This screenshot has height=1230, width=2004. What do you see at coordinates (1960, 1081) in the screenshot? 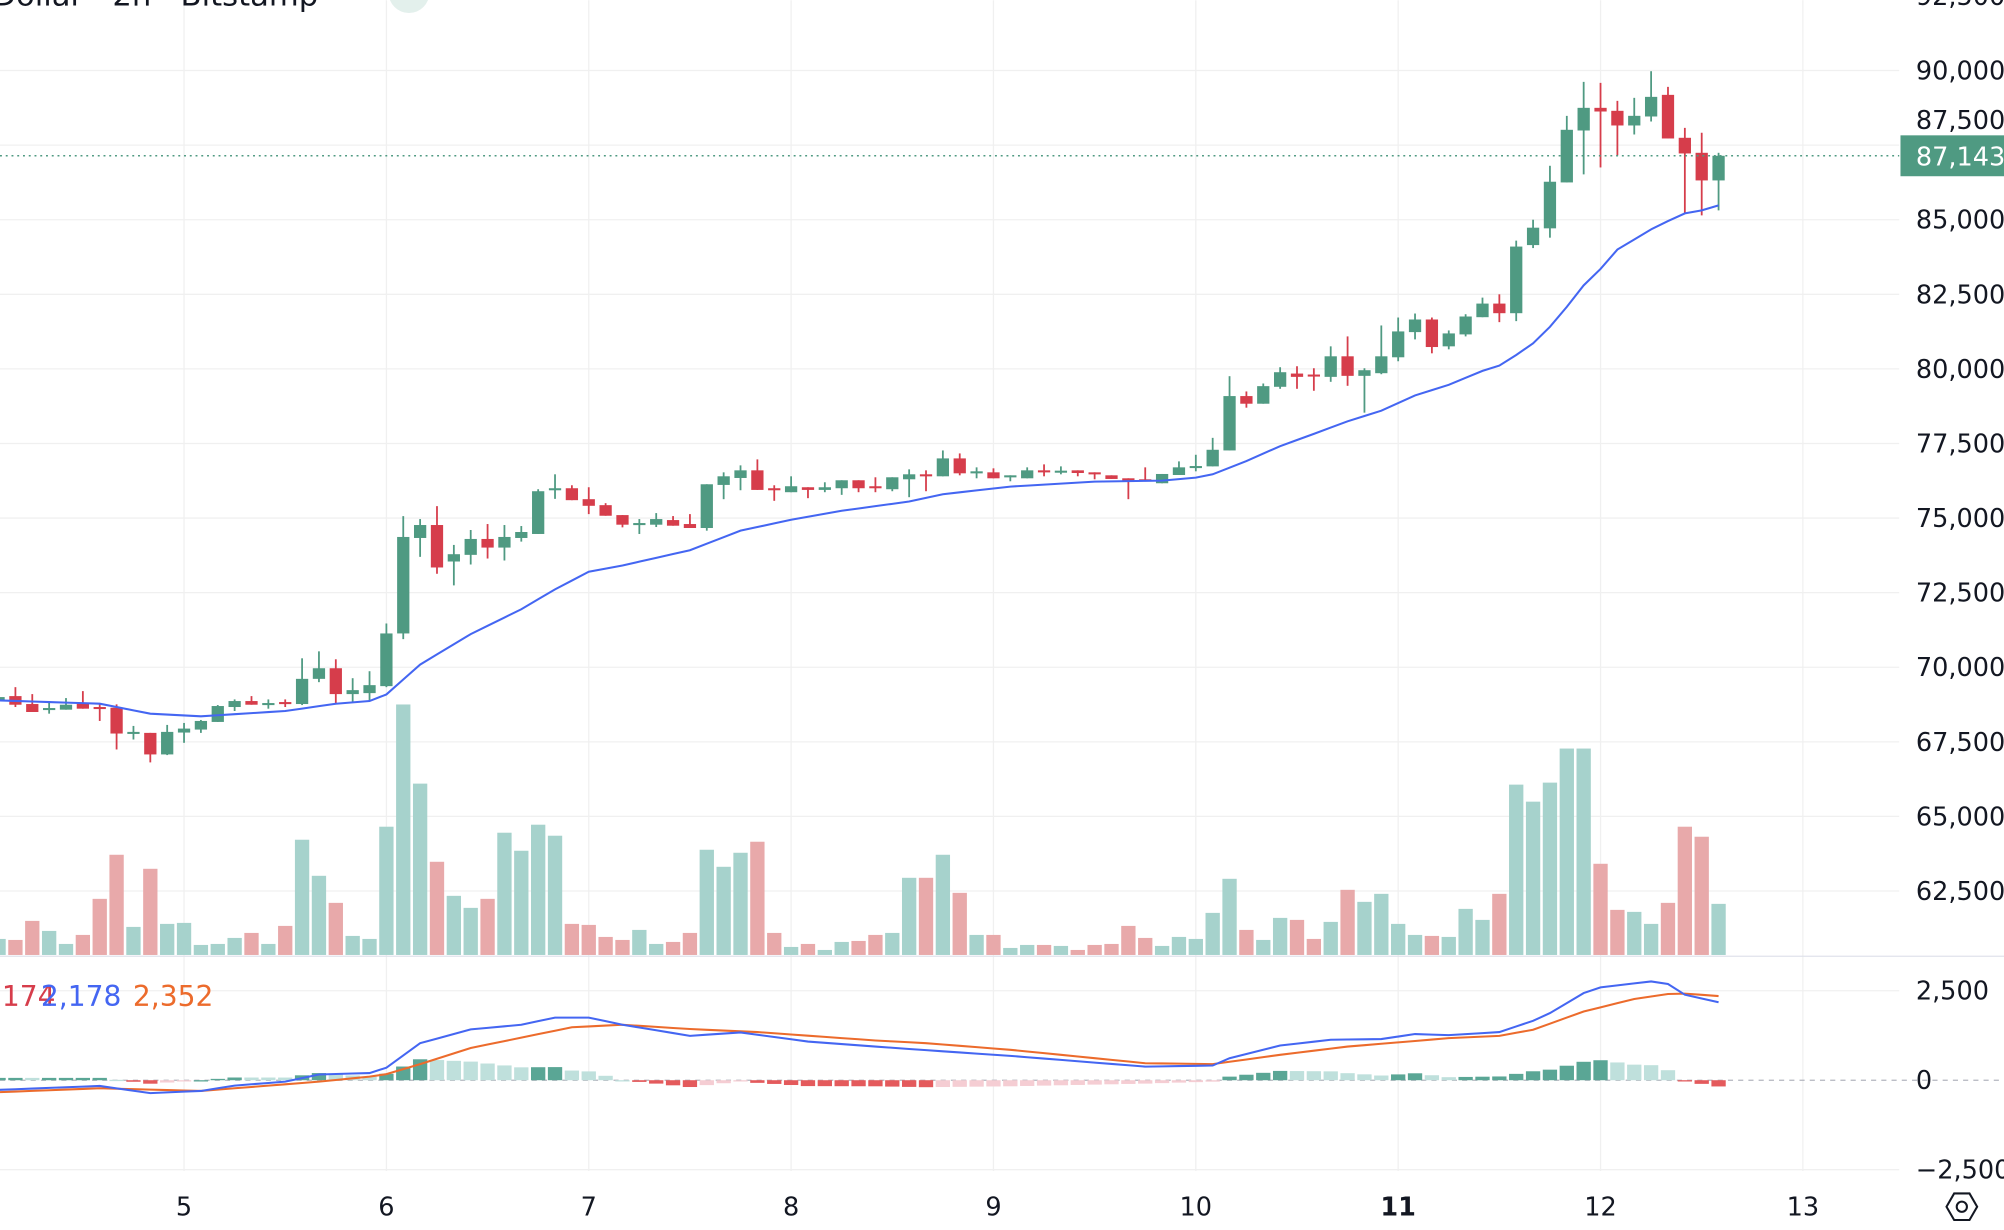
I see `macd-axis: 2,500 0 −2,500` at bounding box center [1960, 1081].